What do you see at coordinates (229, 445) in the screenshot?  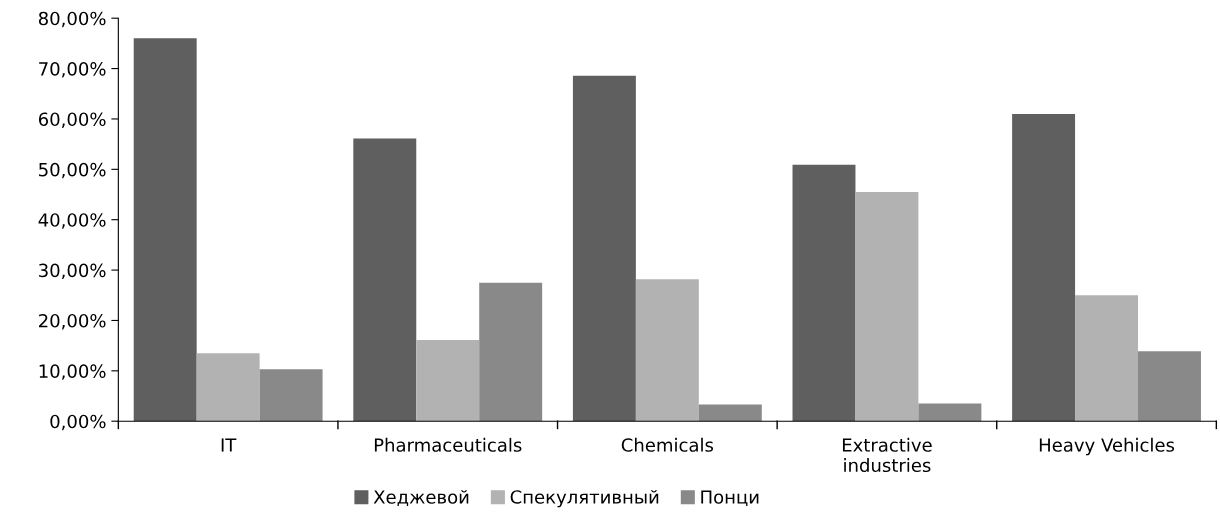 I see `x-tick-label: IT` at bounding box center [229, 445].